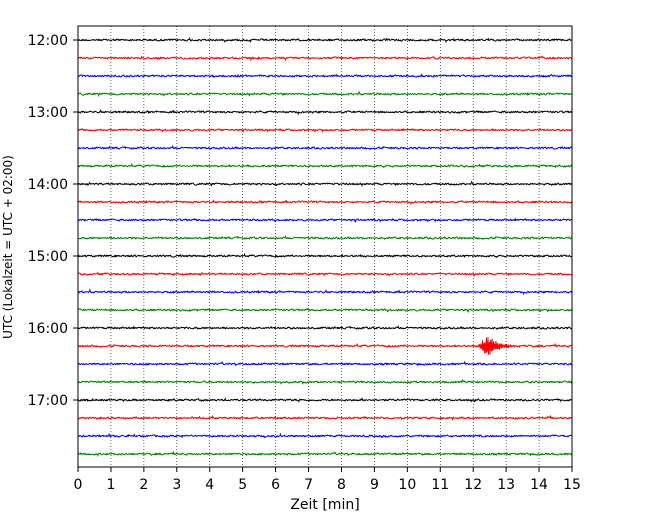 This screenshot has width=650, height=520. Describe the element at coordinates (275, 485) in the screenshot. I see `x-tick-label-6: 6` at that location.